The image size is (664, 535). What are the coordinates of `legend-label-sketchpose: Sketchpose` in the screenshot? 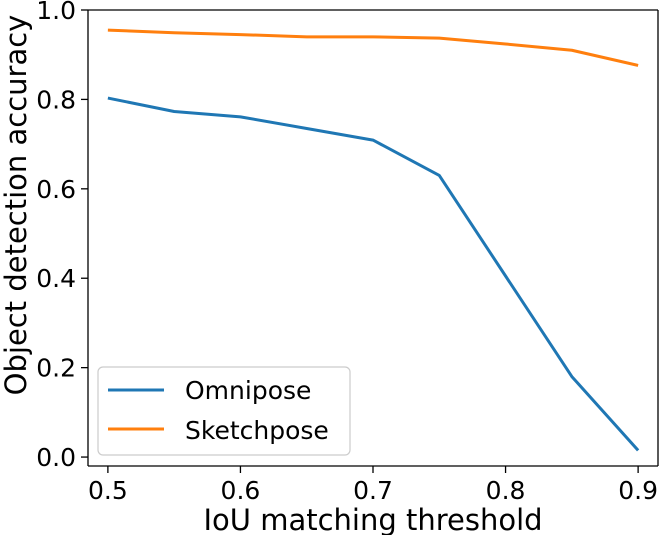 It's located at (257, 430).